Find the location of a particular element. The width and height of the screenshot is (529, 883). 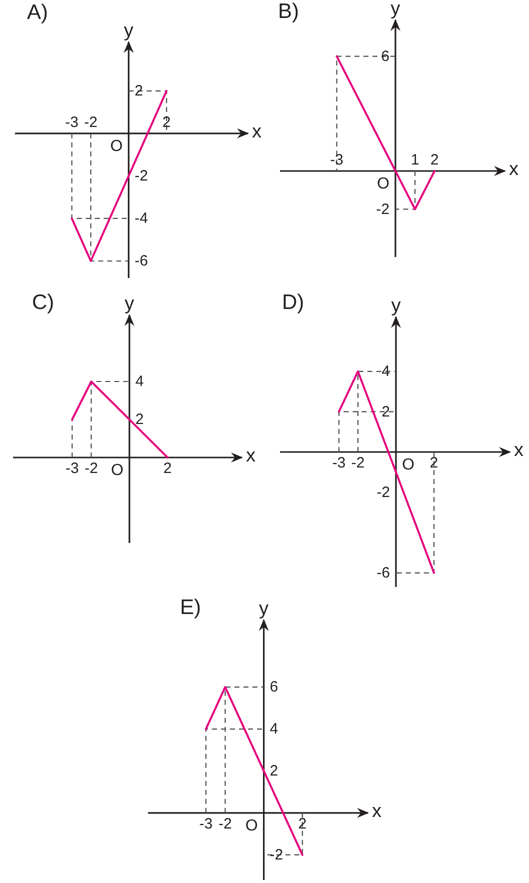

chart-title: D) is located at coordinates (293, 302).